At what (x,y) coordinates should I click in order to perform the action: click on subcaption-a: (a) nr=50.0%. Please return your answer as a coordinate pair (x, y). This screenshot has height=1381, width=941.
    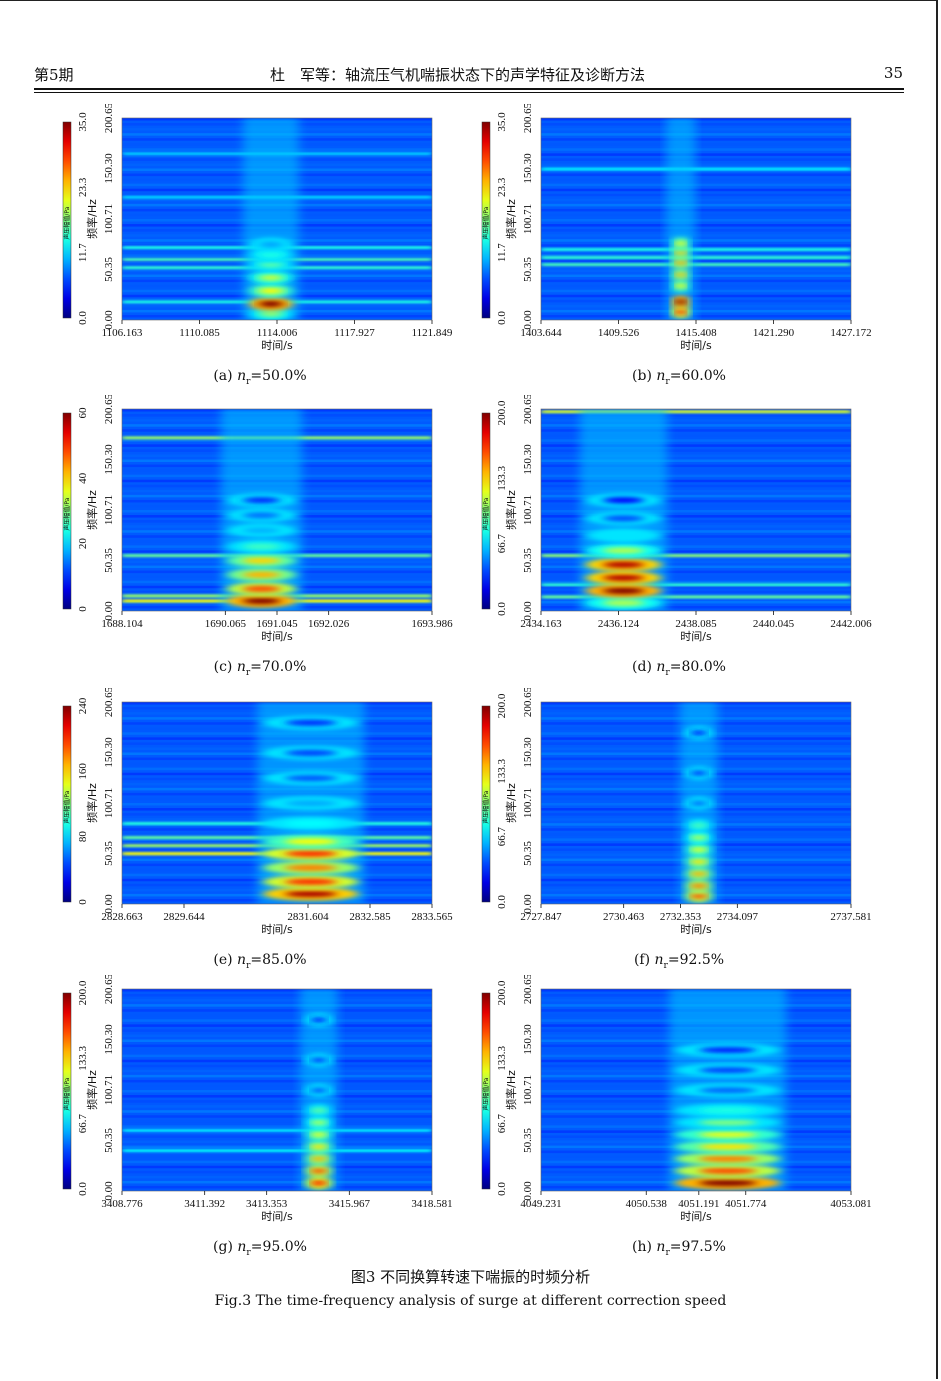
    Looking at the image, I should click on (260, 377).